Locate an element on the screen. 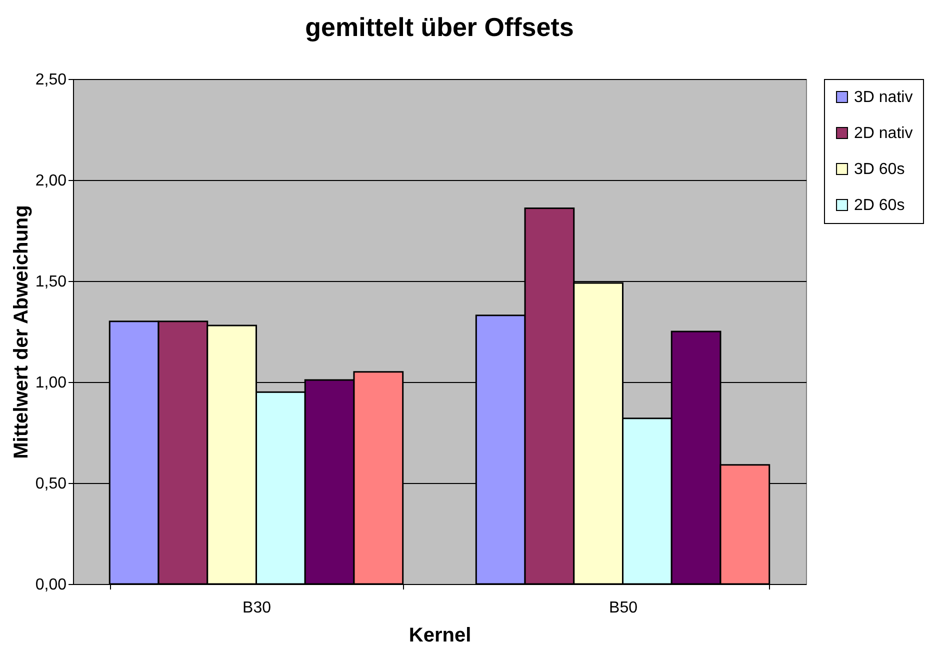 The image size is (934, 660). y-tick-label: 0,50 is located at coordinates (51, 484).